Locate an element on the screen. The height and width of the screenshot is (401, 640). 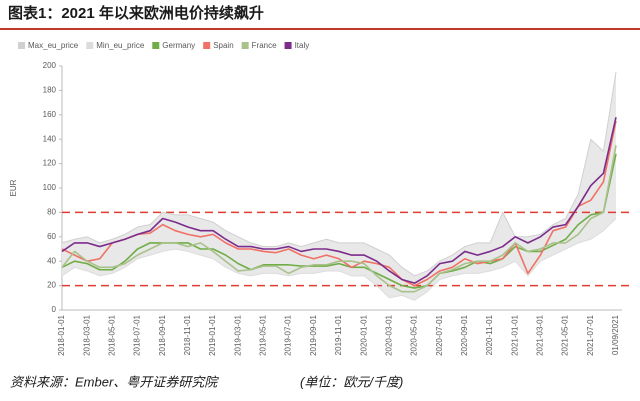
y-tick-label: 80 is located at coordinates (51, 212).